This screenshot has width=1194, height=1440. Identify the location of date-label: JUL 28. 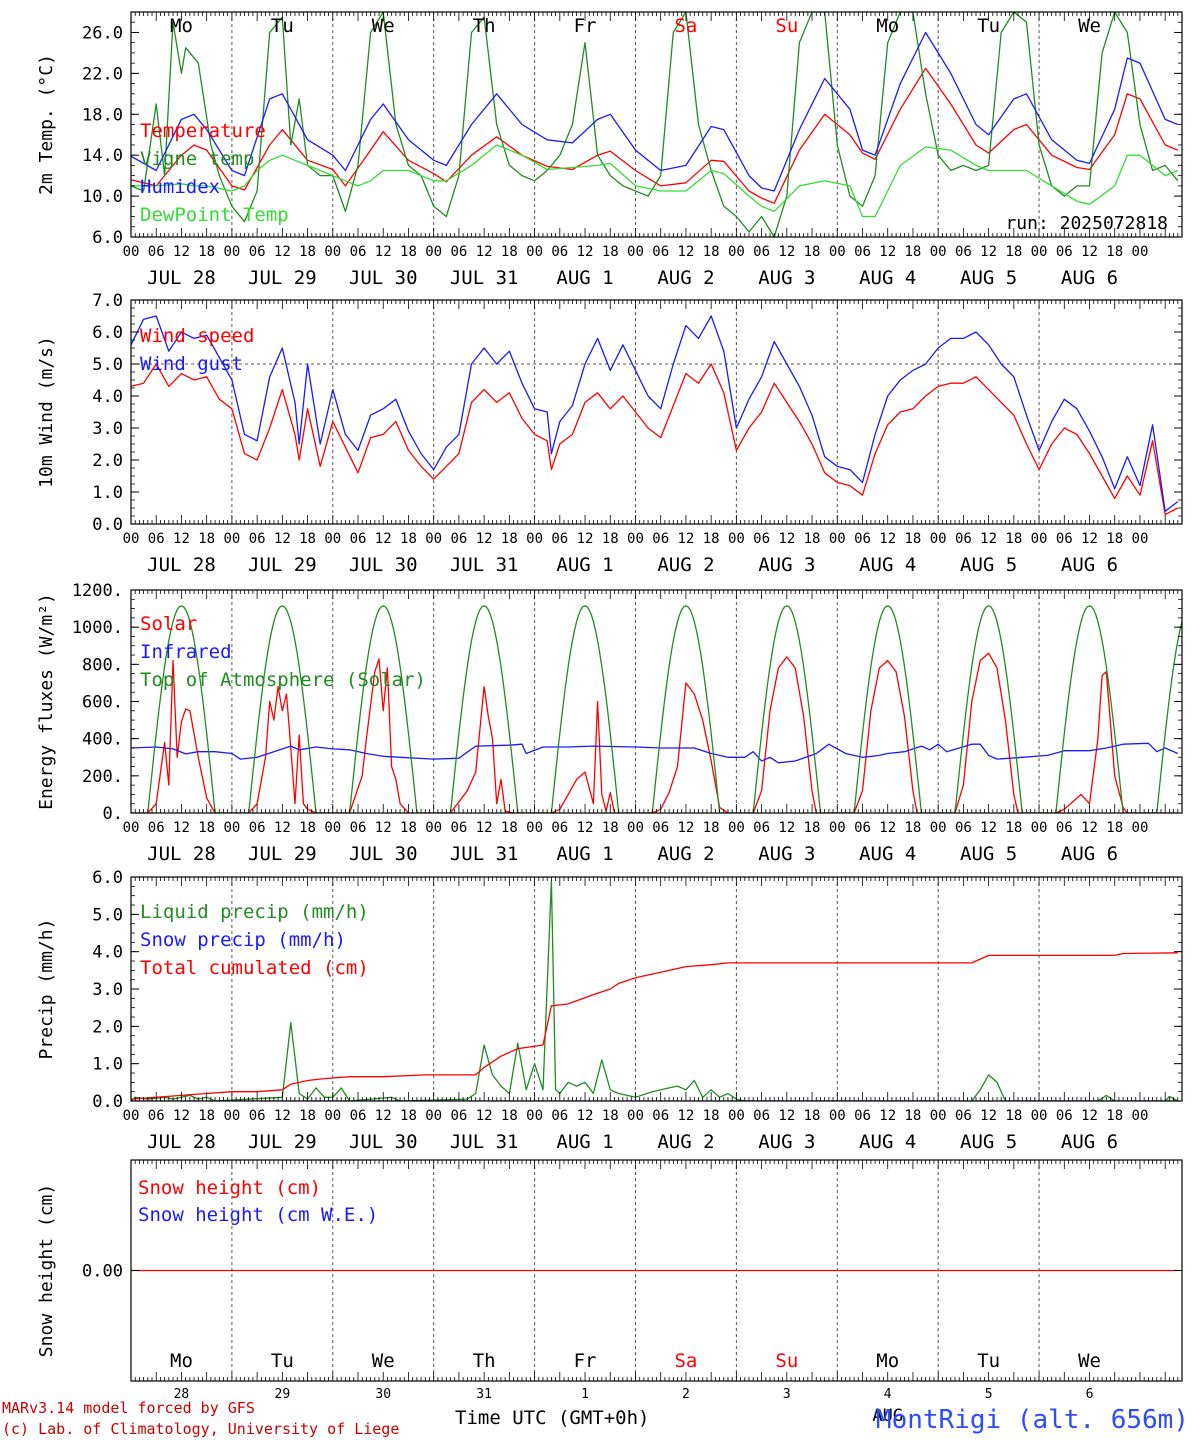
(181, 565).